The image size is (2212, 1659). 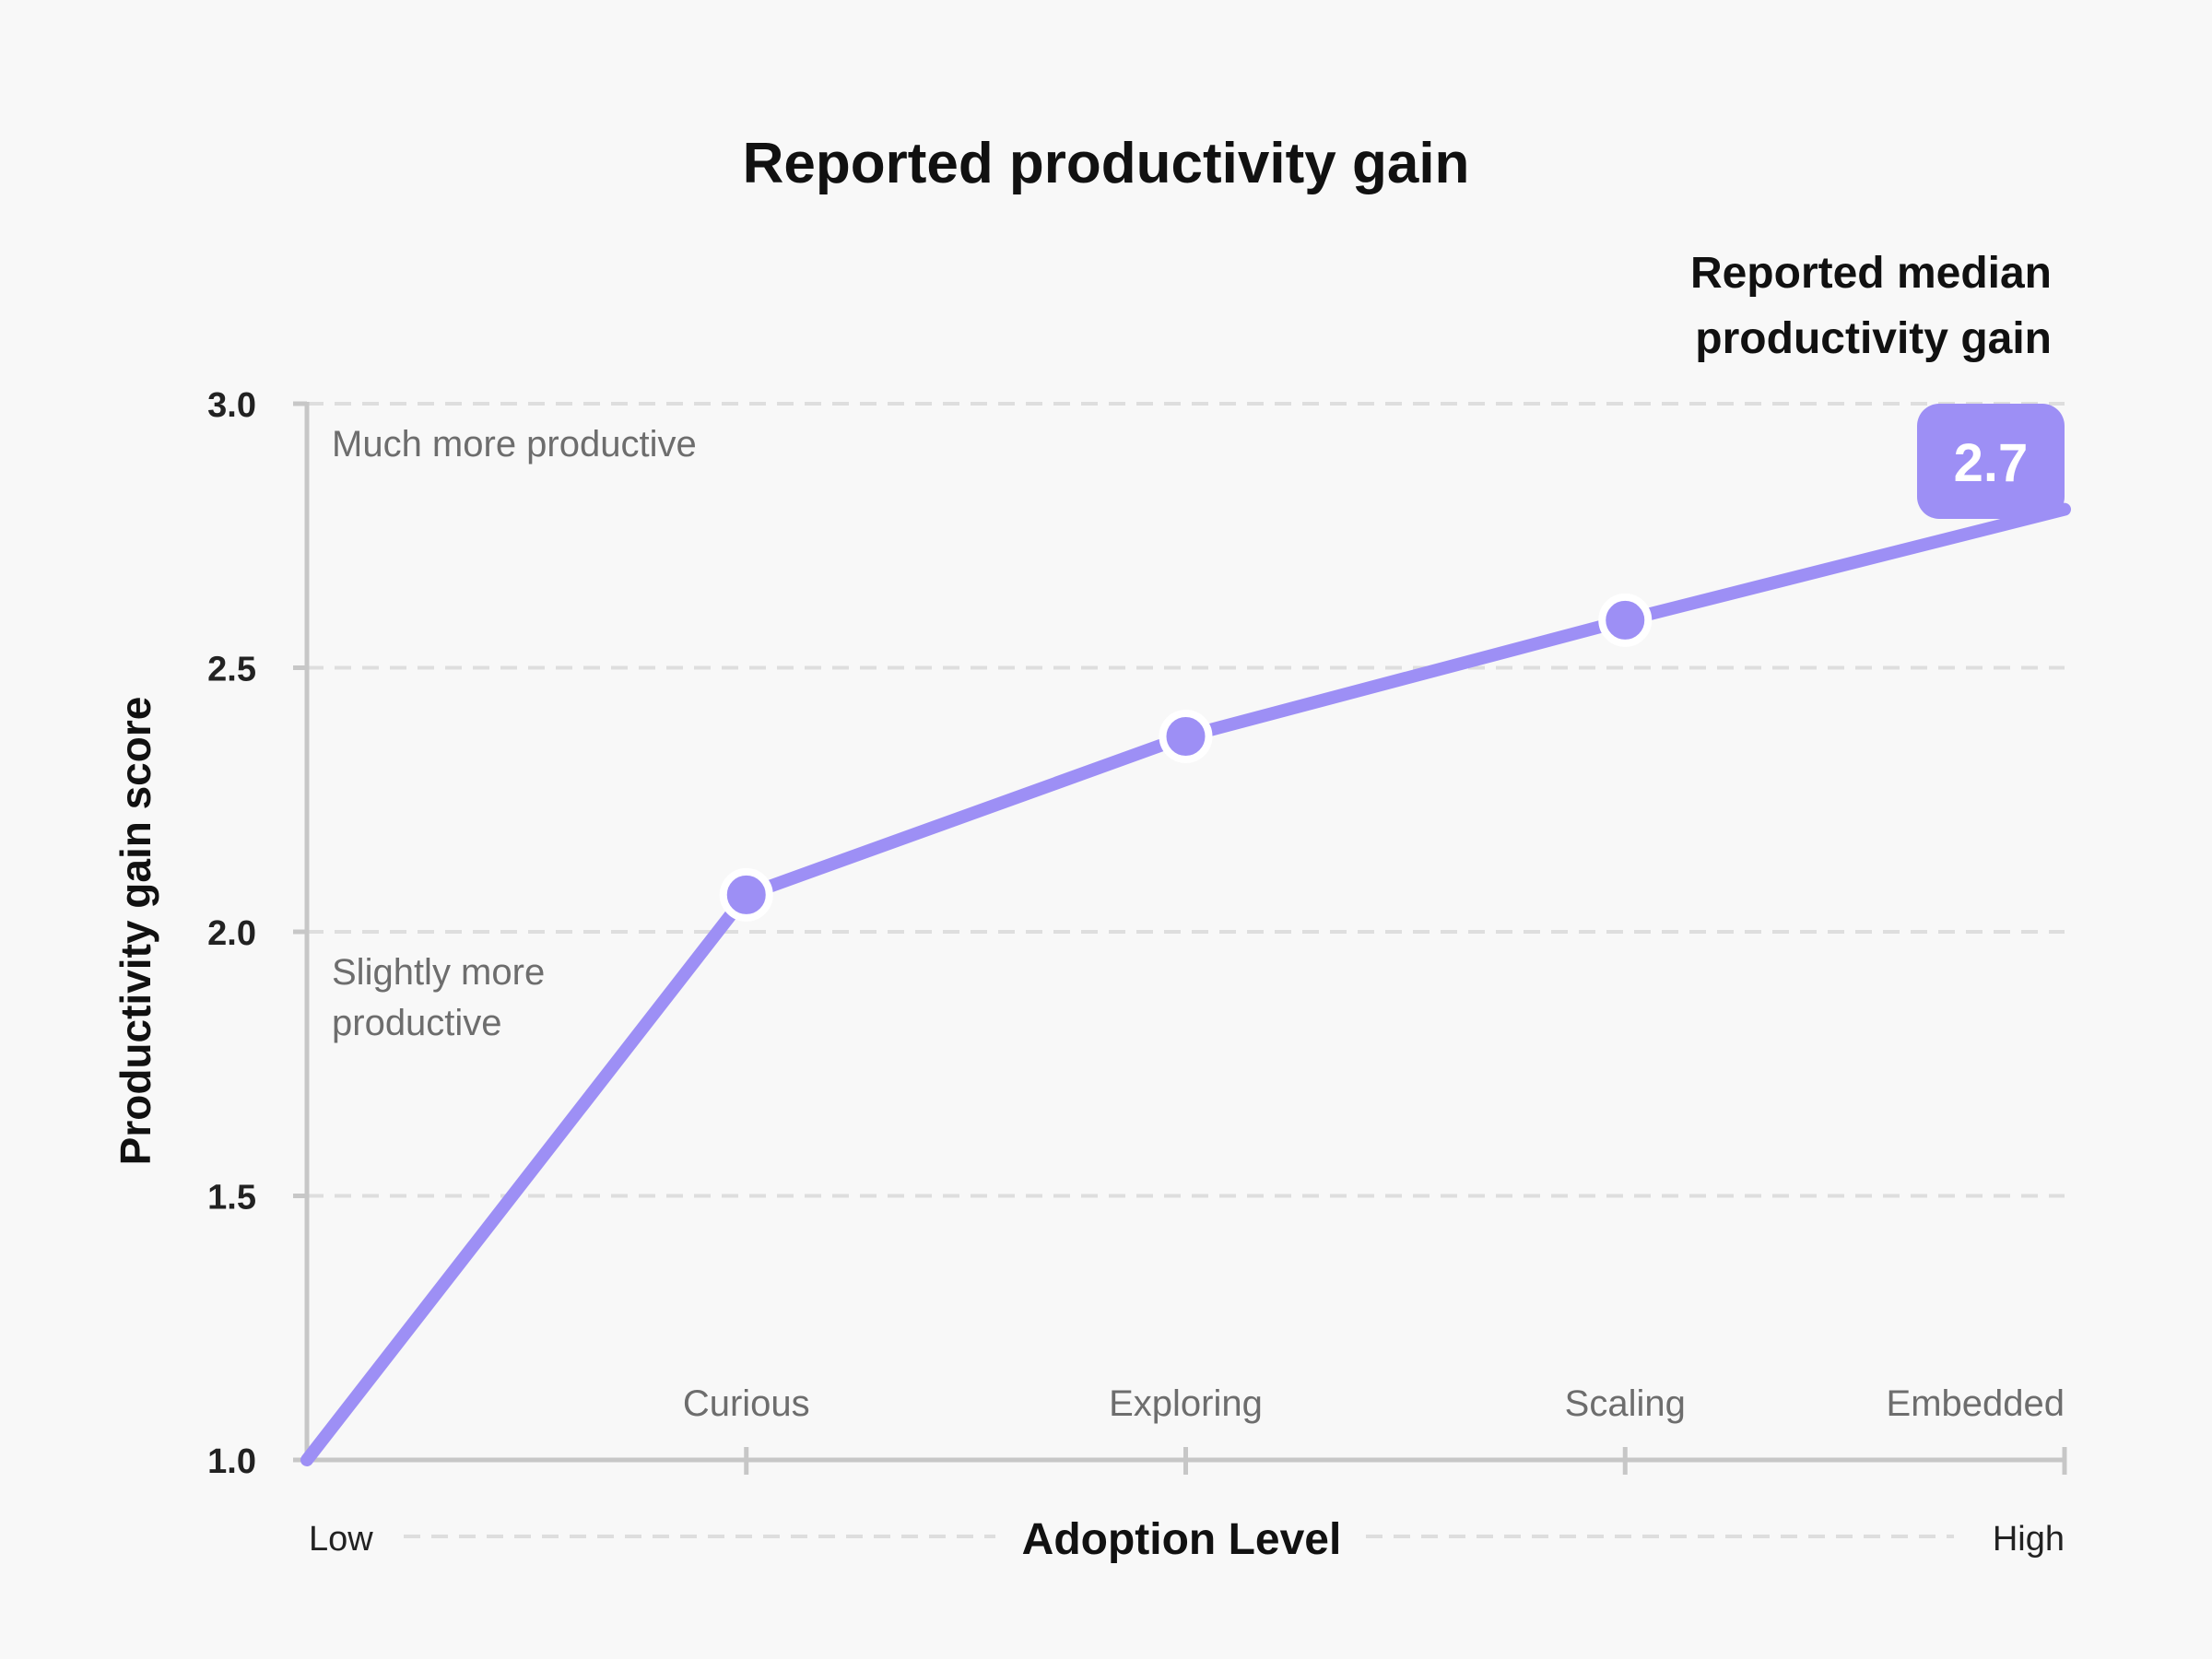 I want to click on y-tick-label: 3.0, so click(x=231, y=405).